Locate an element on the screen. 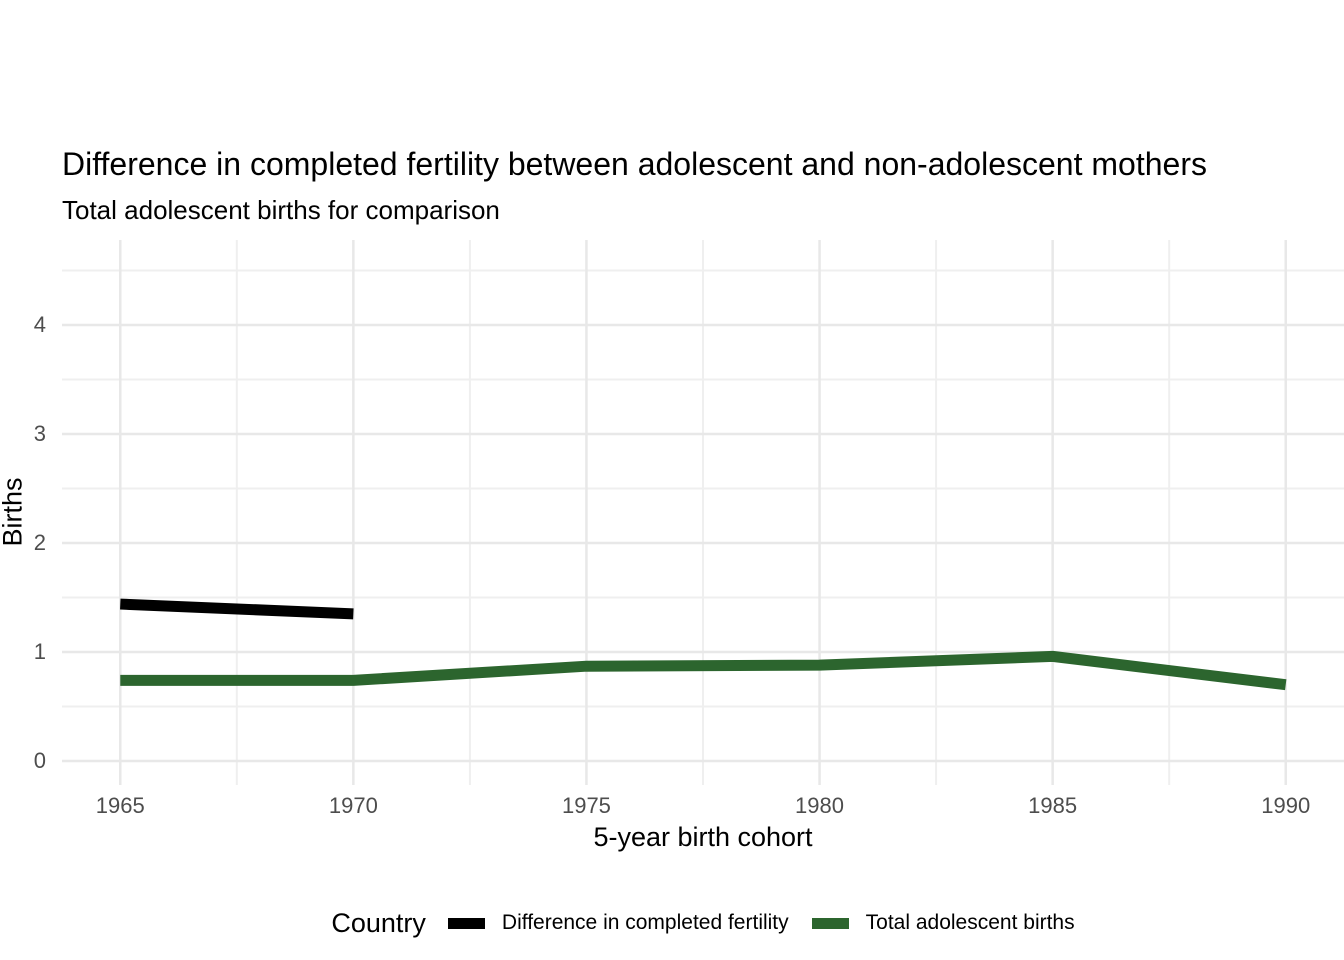 This screenshot has height=960, width=1344. x-tick-label: 1975 is located at coordinates (586, 805).